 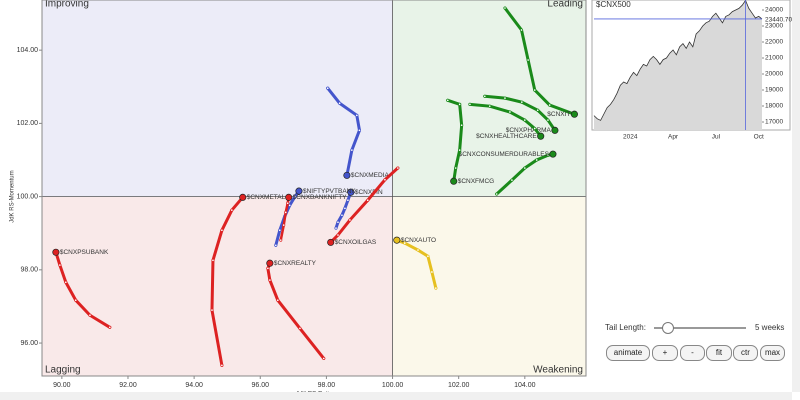 I want to click on series-label: $CNXIT, so click(x=558, y=114).